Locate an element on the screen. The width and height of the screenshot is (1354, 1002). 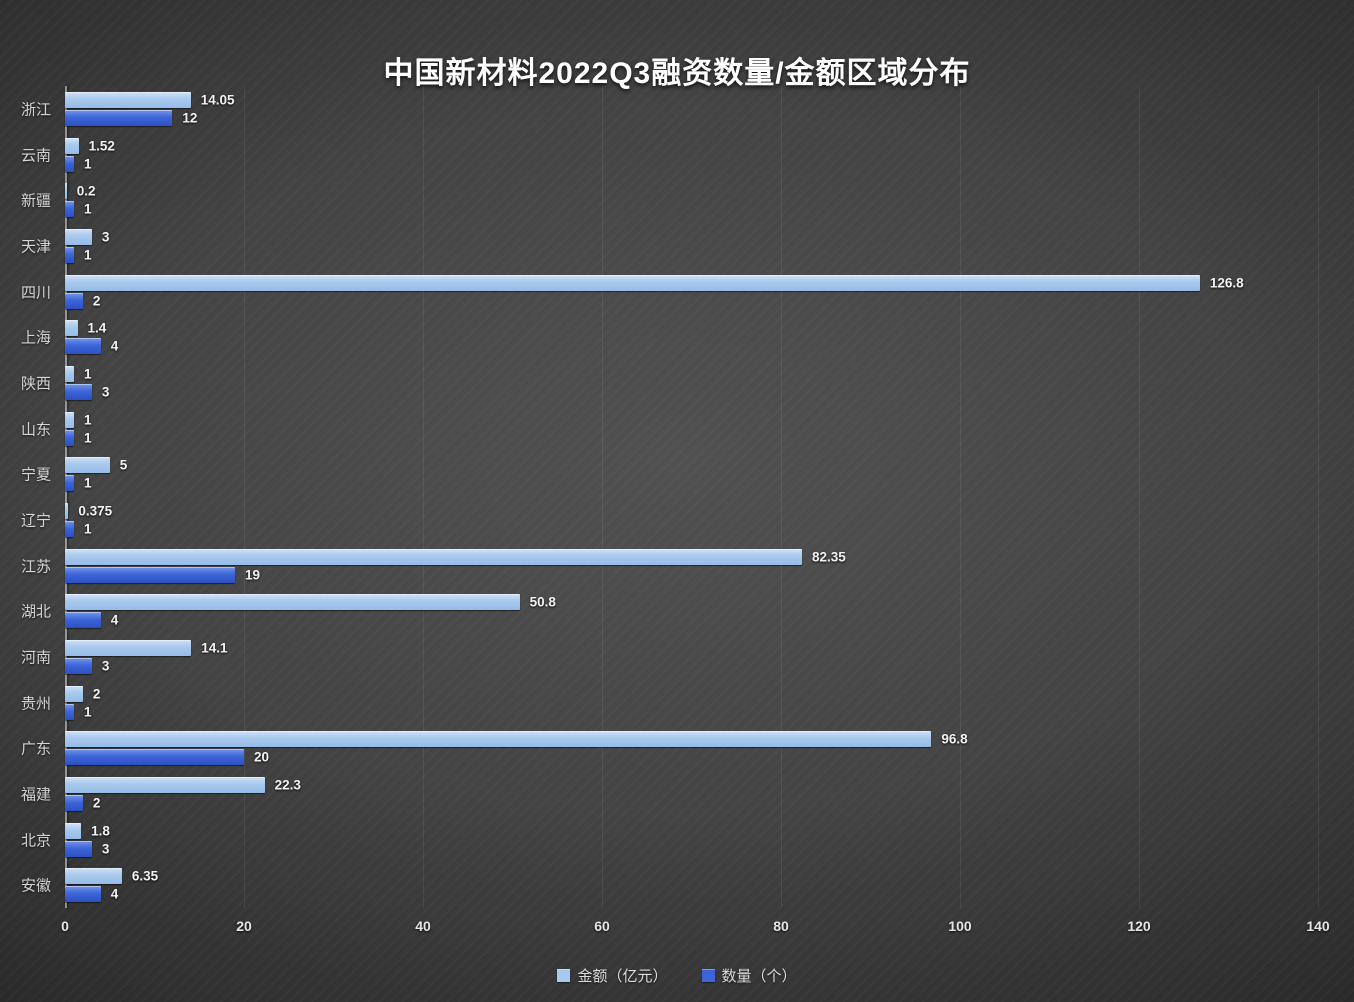
category-row: 北京 1.8 3 is located at coordinates (669, 840).